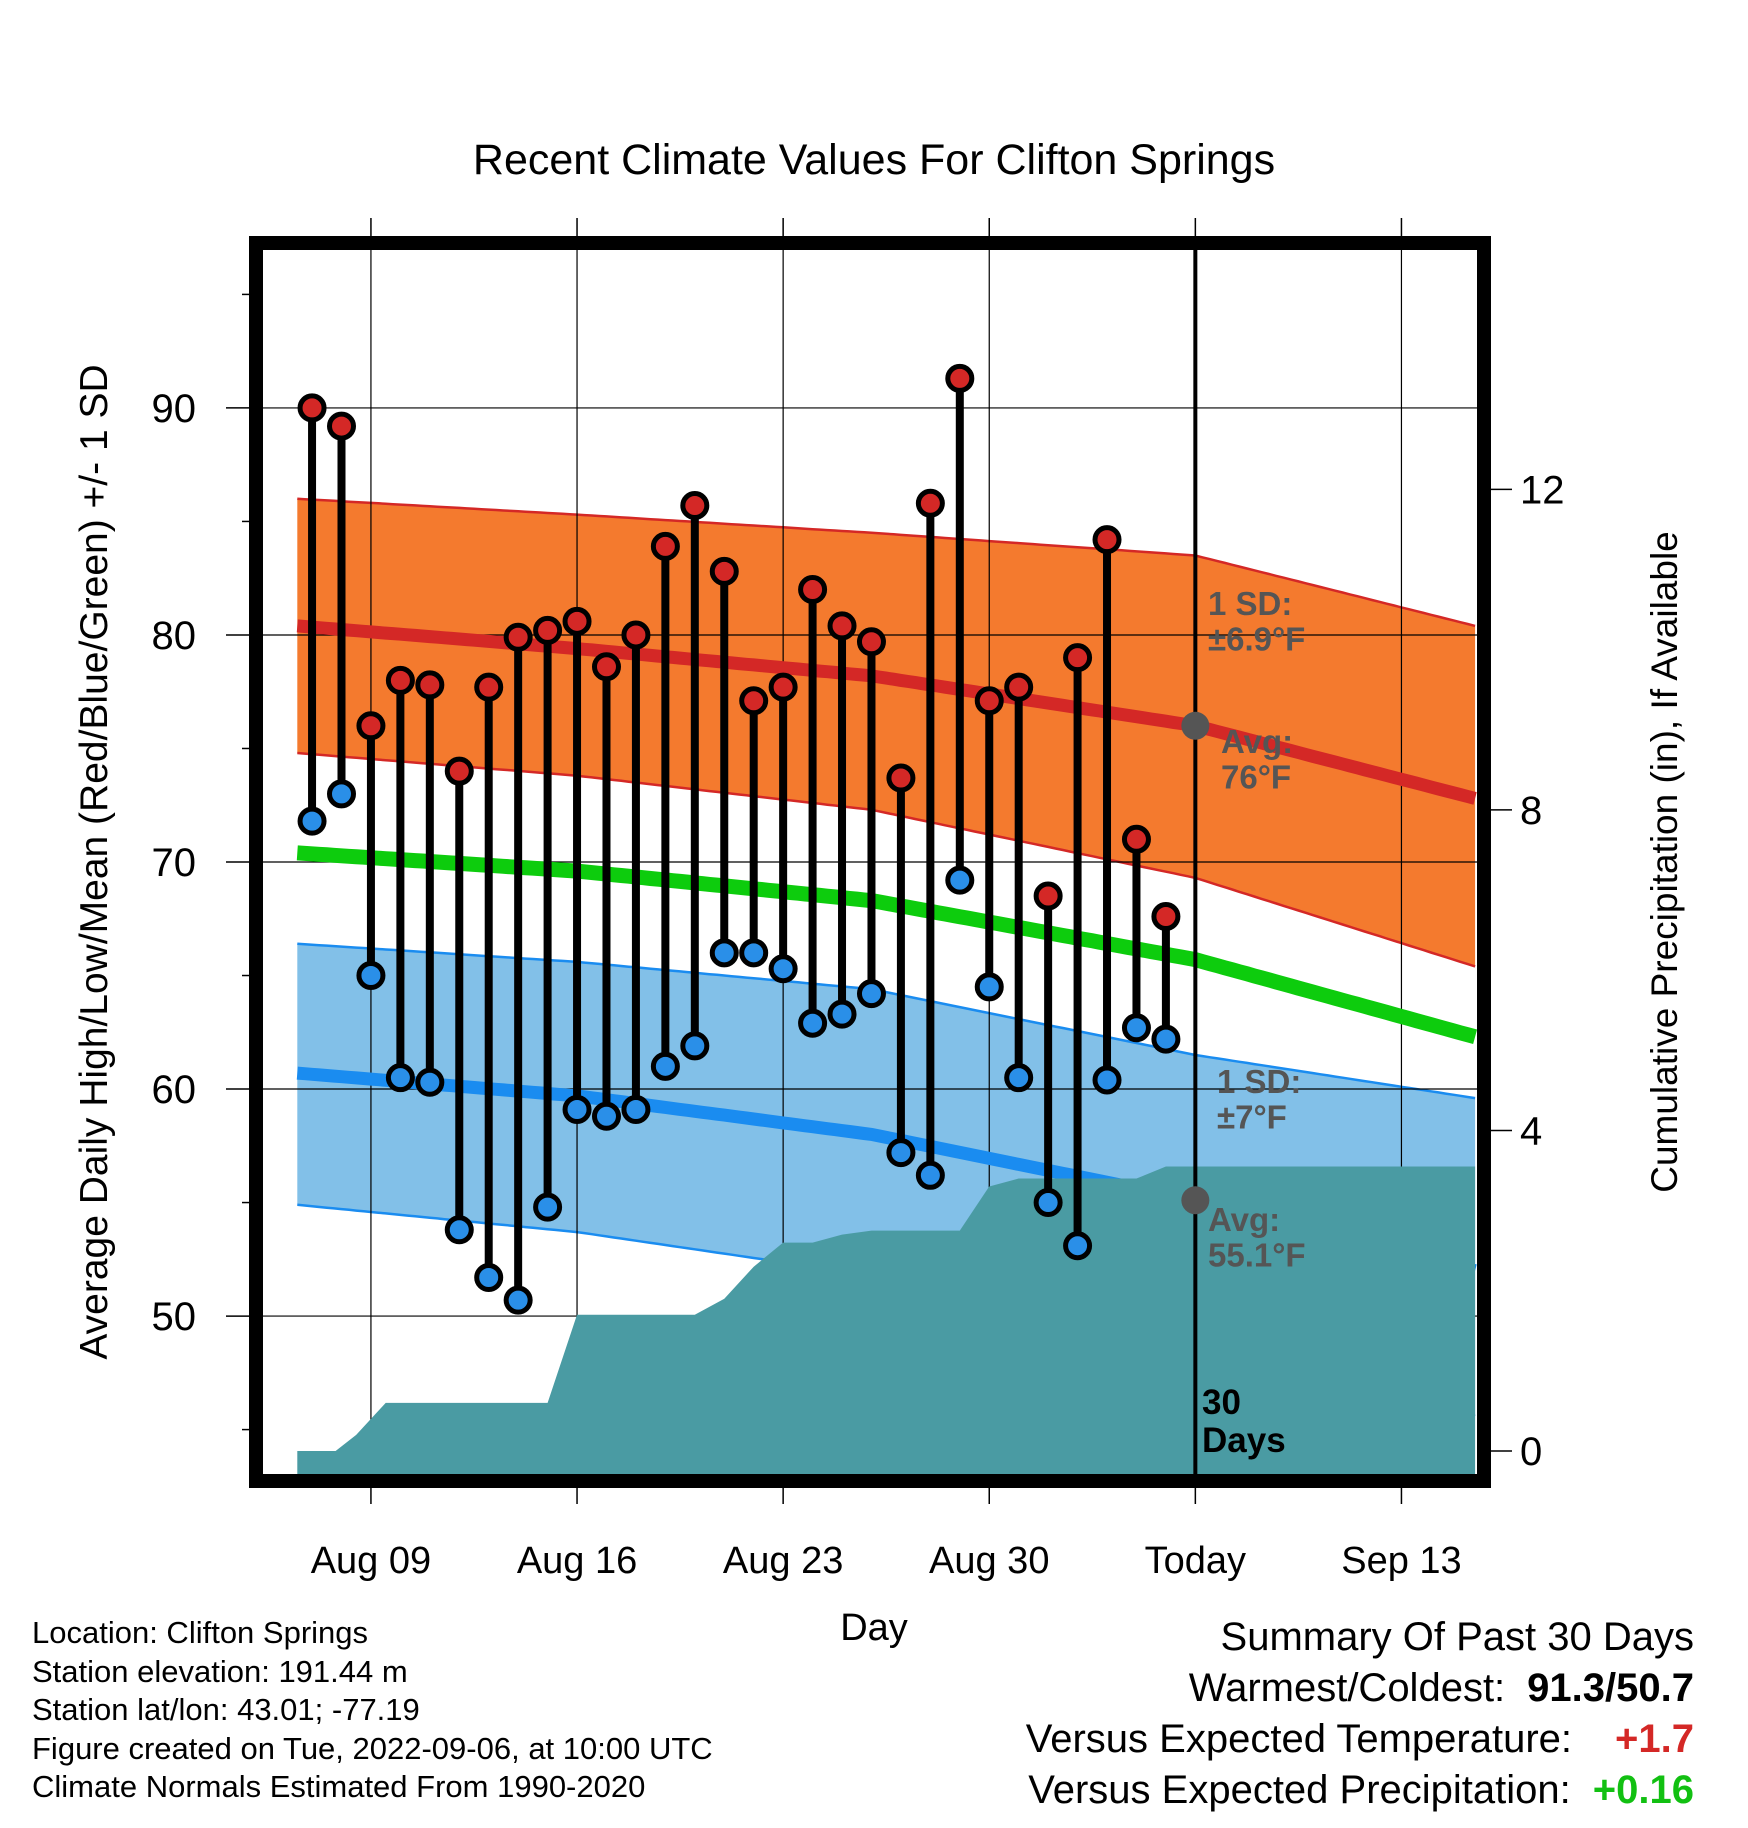  I want to click on precip-row: Versus Expected Precipitation: +0.16, so click(1360, 1790).